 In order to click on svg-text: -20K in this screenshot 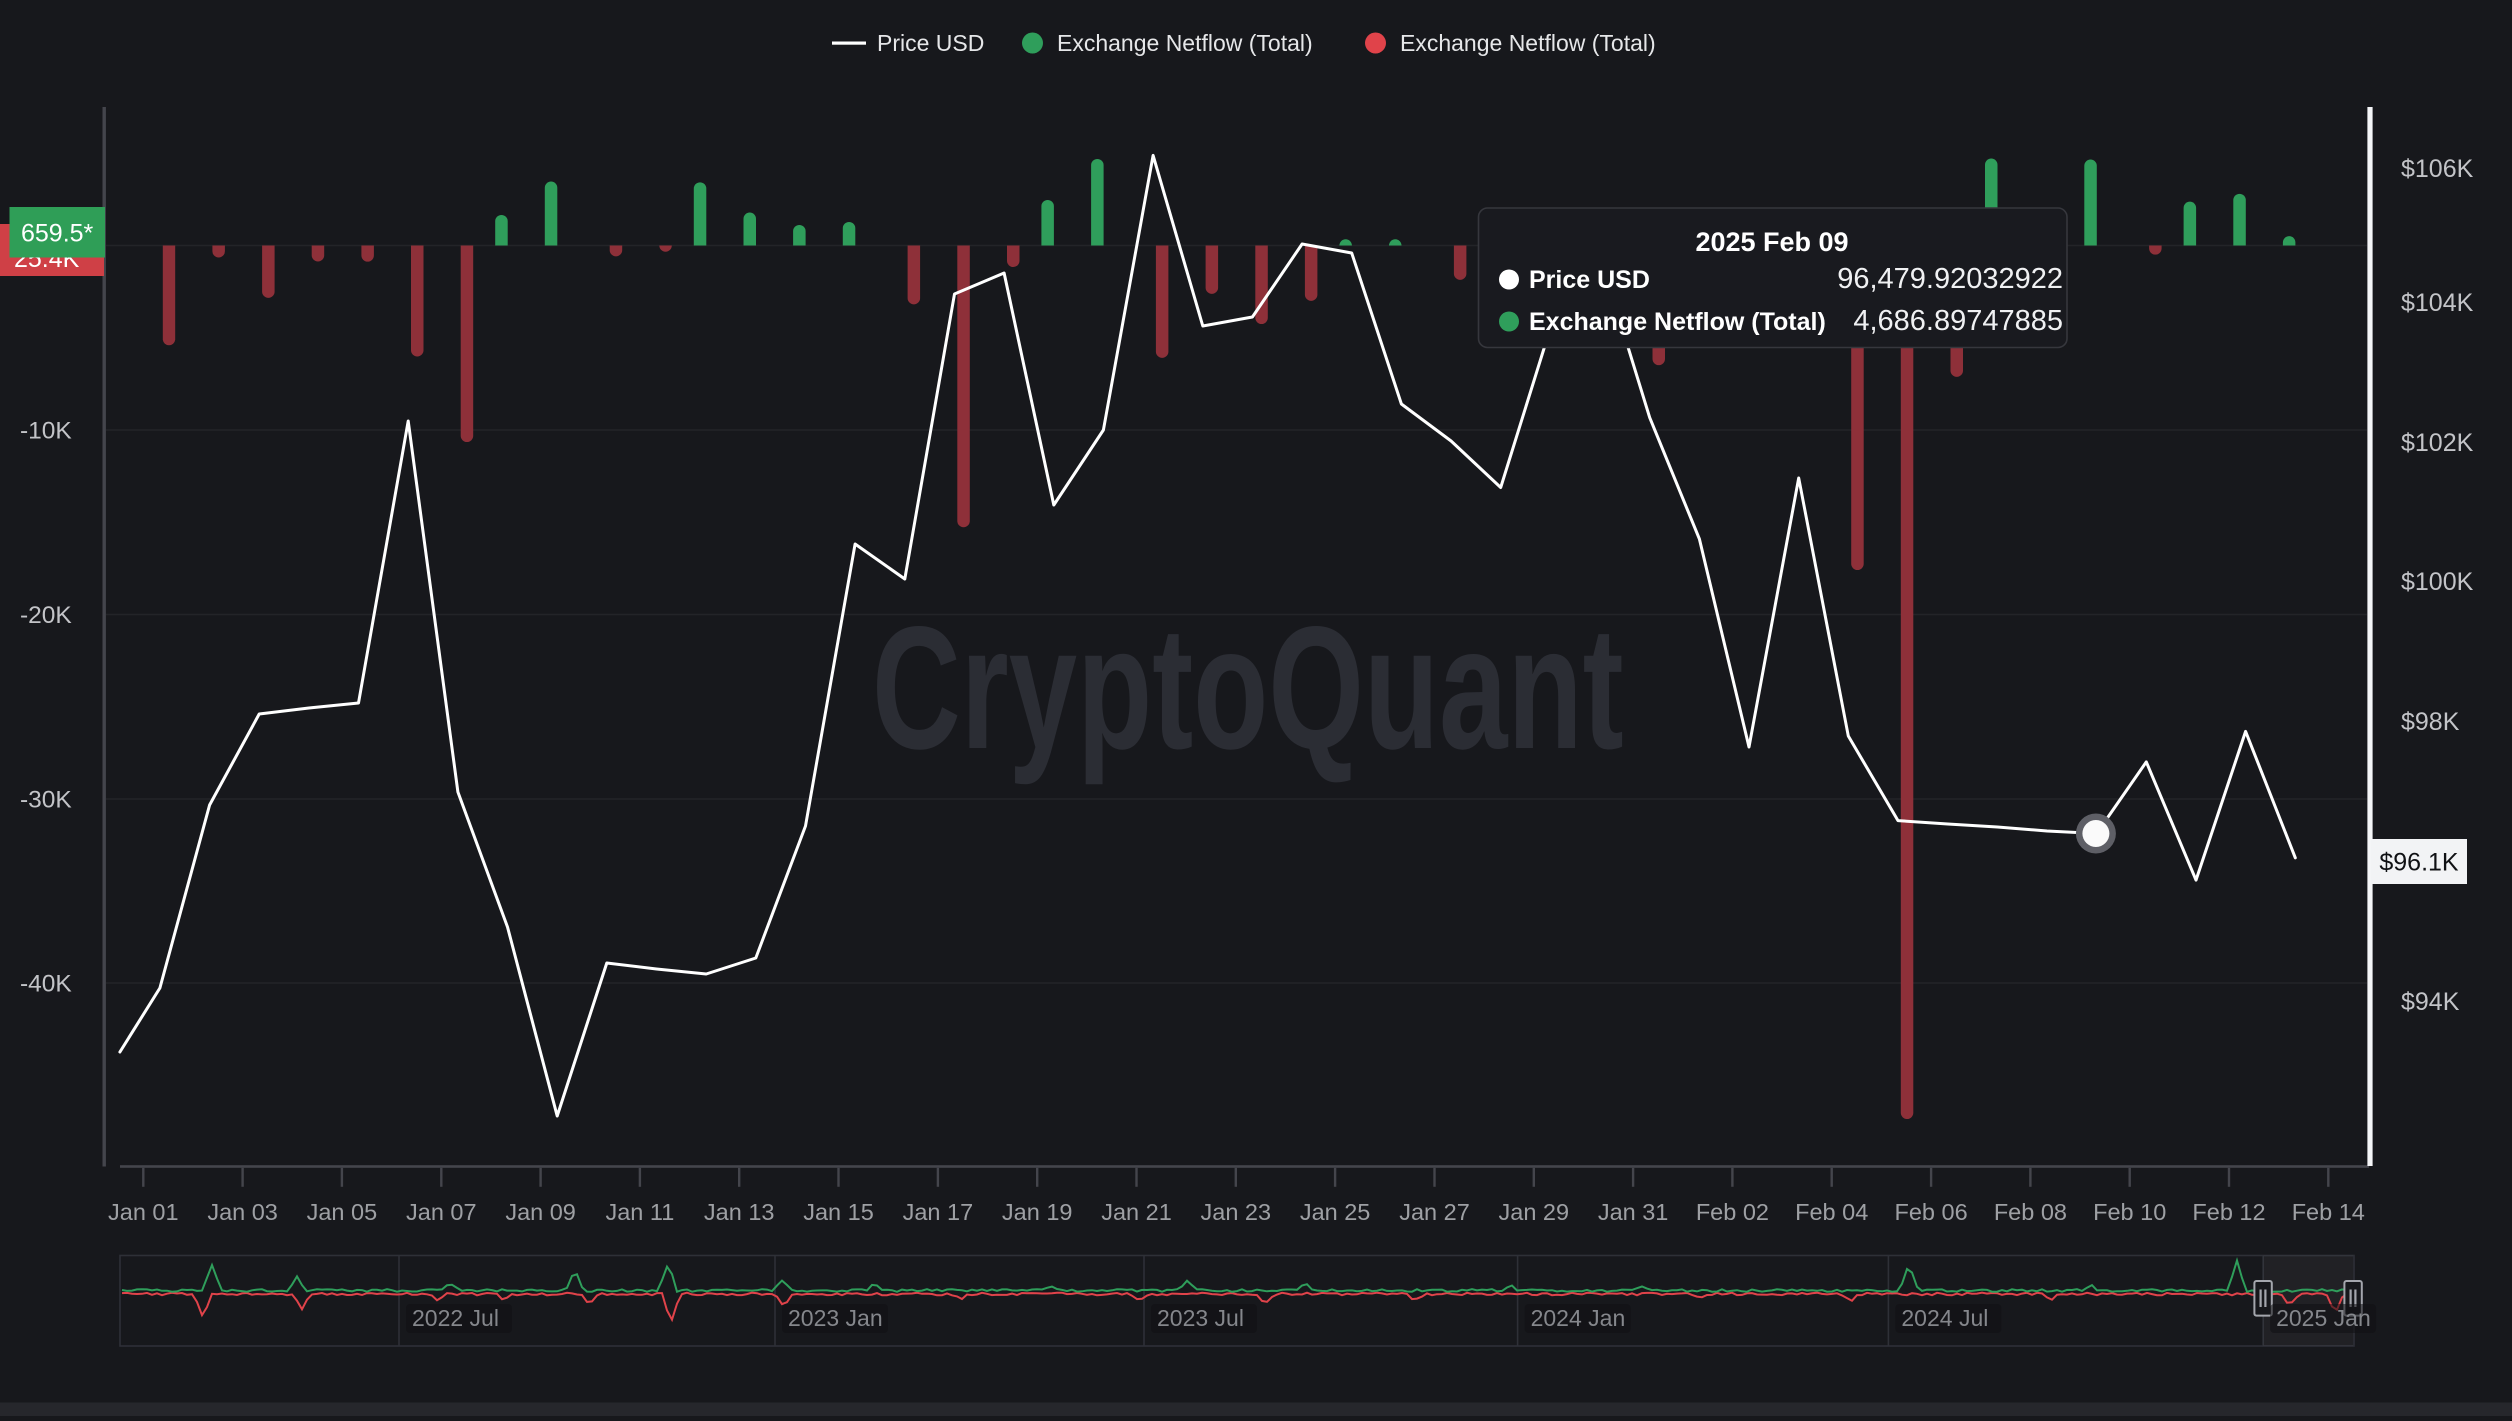, I will do `click(46, 615)`.